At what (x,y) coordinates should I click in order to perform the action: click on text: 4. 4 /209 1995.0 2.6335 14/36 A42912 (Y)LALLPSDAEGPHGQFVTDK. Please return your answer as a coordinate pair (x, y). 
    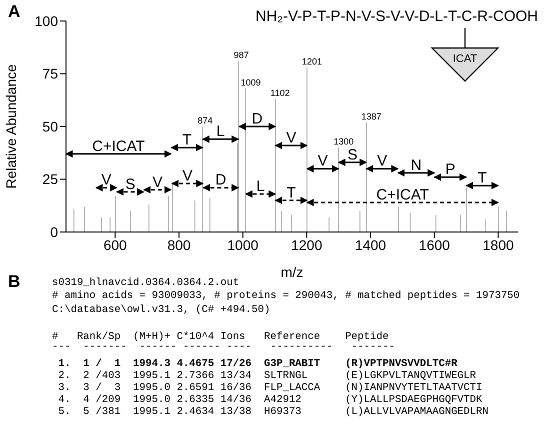
    Looking at the image, I should click on (269, 400).